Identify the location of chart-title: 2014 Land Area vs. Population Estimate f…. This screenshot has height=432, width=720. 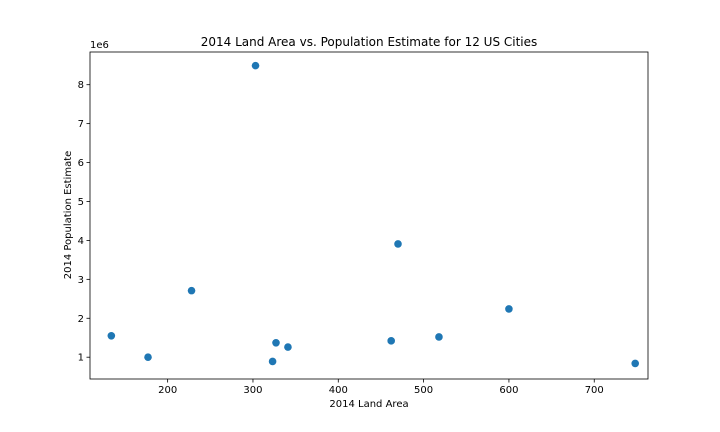
(369, 42).